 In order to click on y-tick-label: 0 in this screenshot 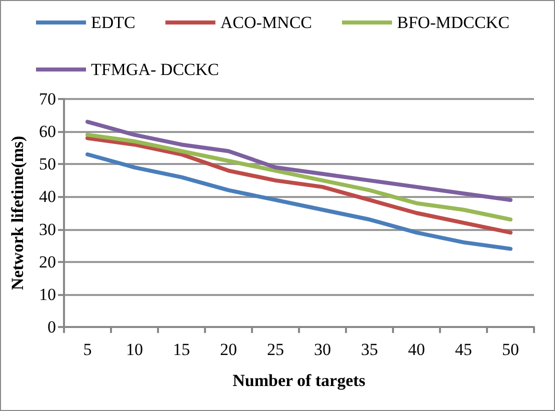, I will do `click(52, 327)`.